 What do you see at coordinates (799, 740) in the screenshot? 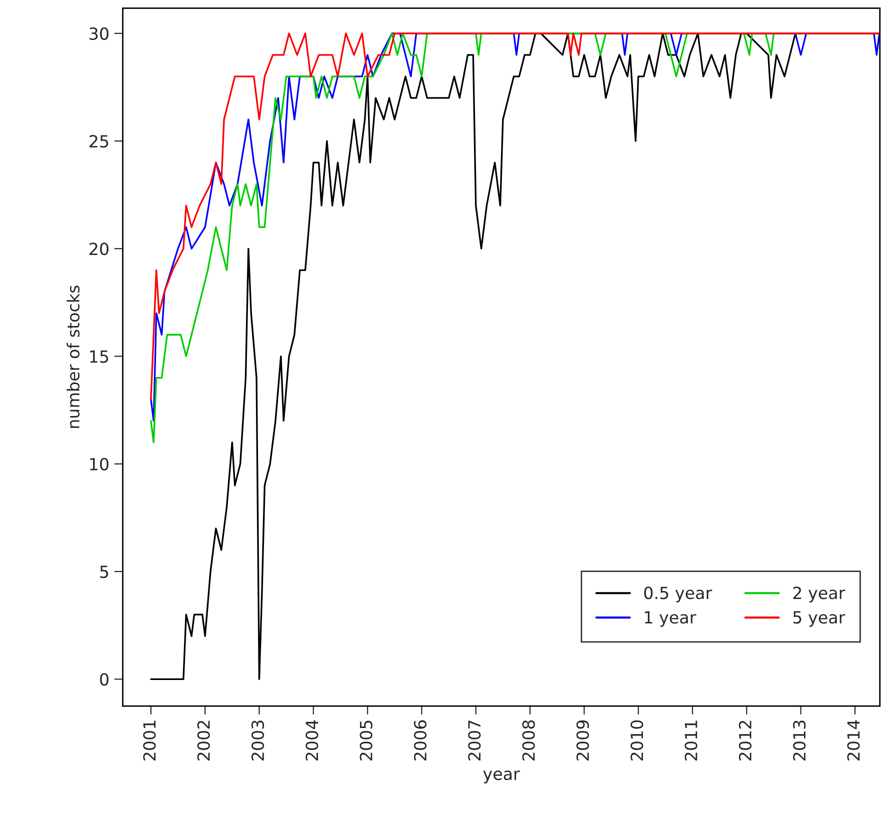
I see `x-tick-label: 2013` at bounding box center [799, 740].